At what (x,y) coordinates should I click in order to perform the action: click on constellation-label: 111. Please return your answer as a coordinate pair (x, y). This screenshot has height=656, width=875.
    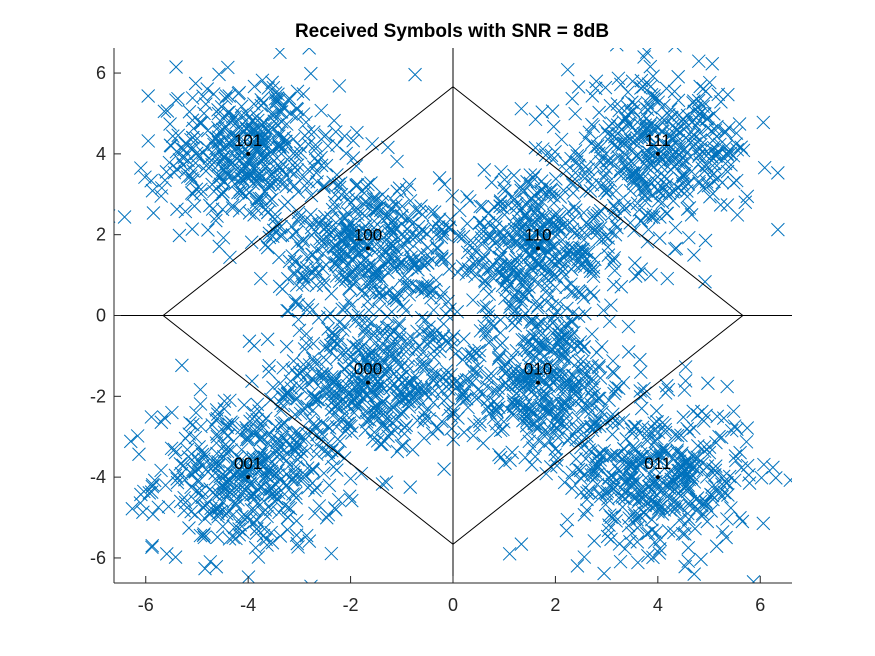
    Looking at the image, I should click on (658, 140).